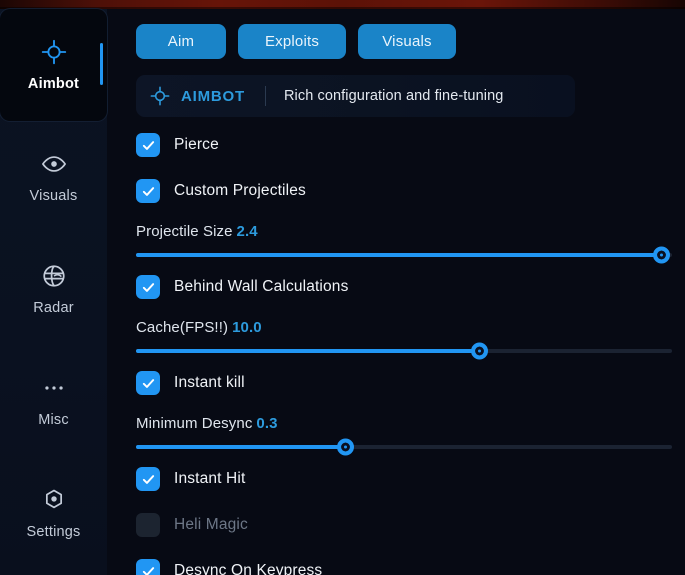 The image size is (685, 575). Describe the element at coordinates (248, 568) in the screenshot. I see `option-label: Desync On Keypress` at that location.